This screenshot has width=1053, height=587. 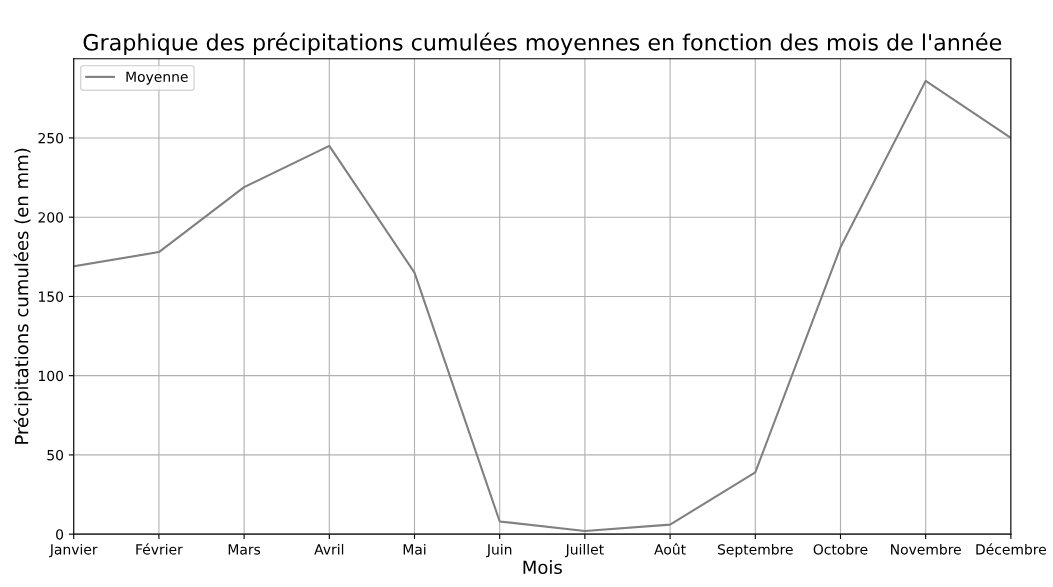 I want to click on x-tick-label: Novembre, so click(x=926, y=549).